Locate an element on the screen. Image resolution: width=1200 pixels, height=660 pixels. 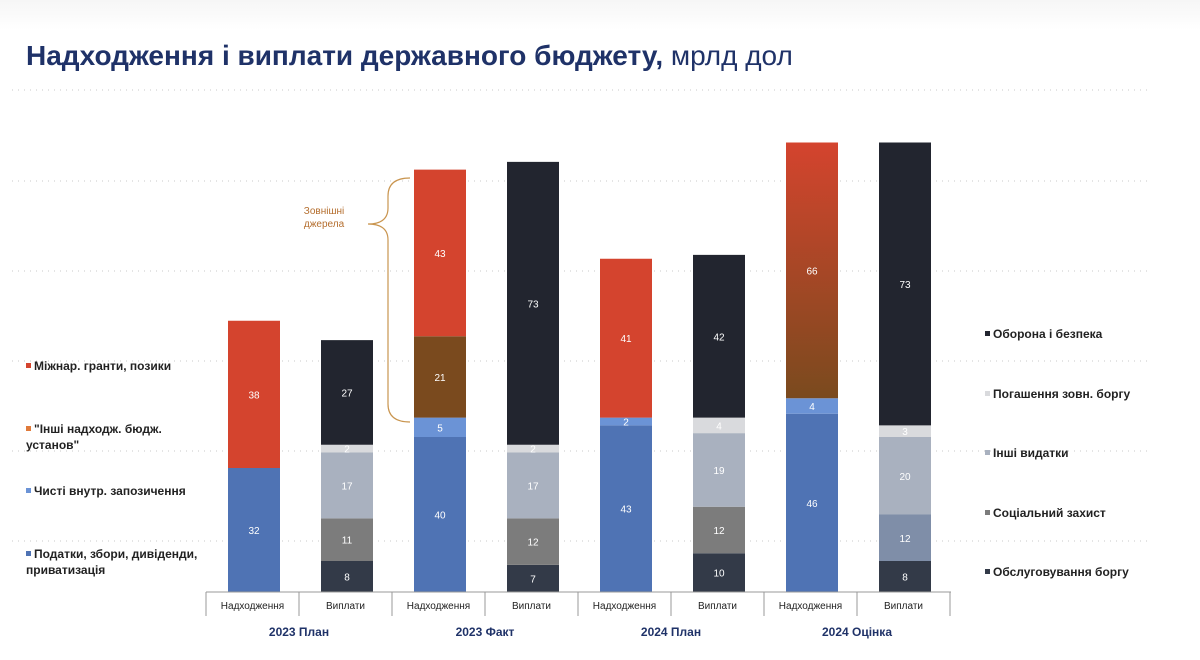
data-label-3-2: 17 is located at coordinates (533, 486).